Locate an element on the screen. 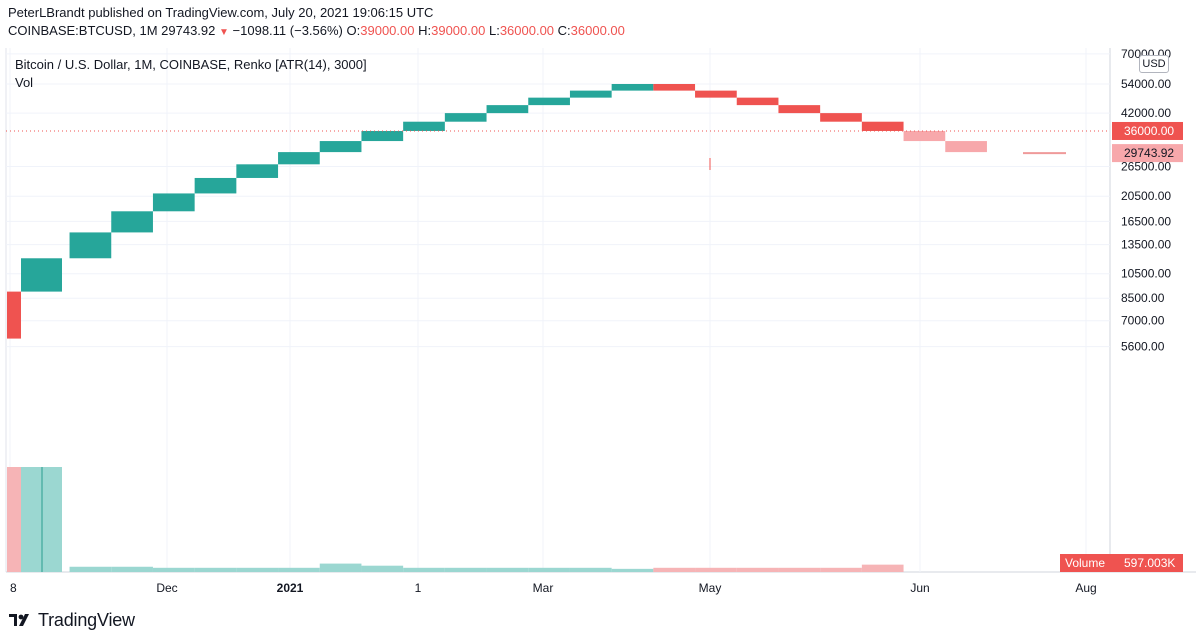  last-price-label: 29743.92 is located at coordinates (1149, 153).